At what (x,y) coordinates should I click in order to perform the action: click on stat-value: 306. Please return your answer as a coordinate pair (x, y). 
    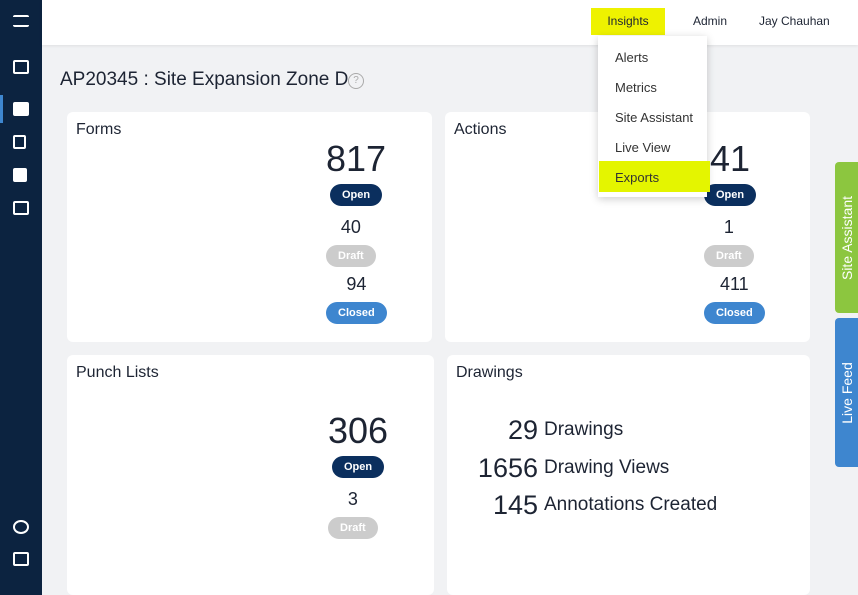
    Looking at the image, I should click on (358, 430).